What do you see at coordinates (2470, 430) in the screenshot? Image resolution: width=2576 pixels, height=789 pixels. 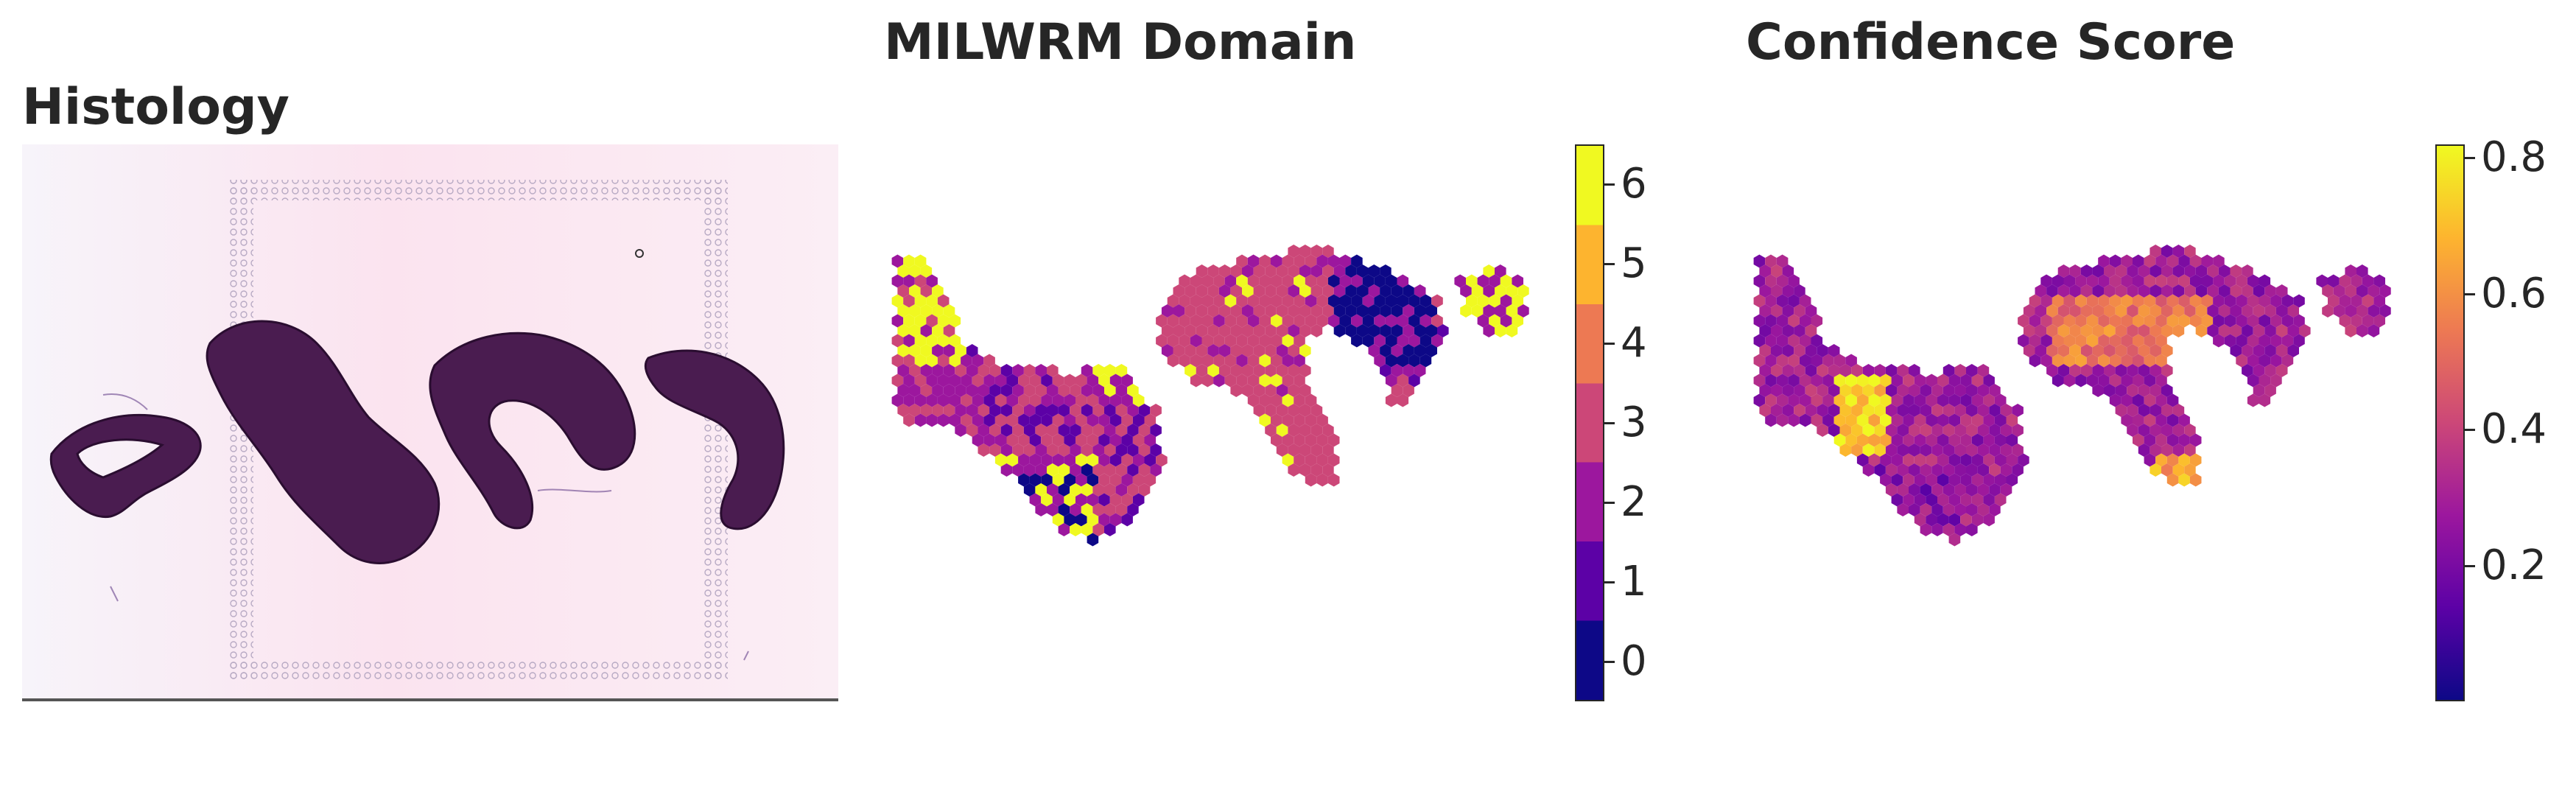 I see `confidence-tick-mark` at bounding box center [2470, 430].